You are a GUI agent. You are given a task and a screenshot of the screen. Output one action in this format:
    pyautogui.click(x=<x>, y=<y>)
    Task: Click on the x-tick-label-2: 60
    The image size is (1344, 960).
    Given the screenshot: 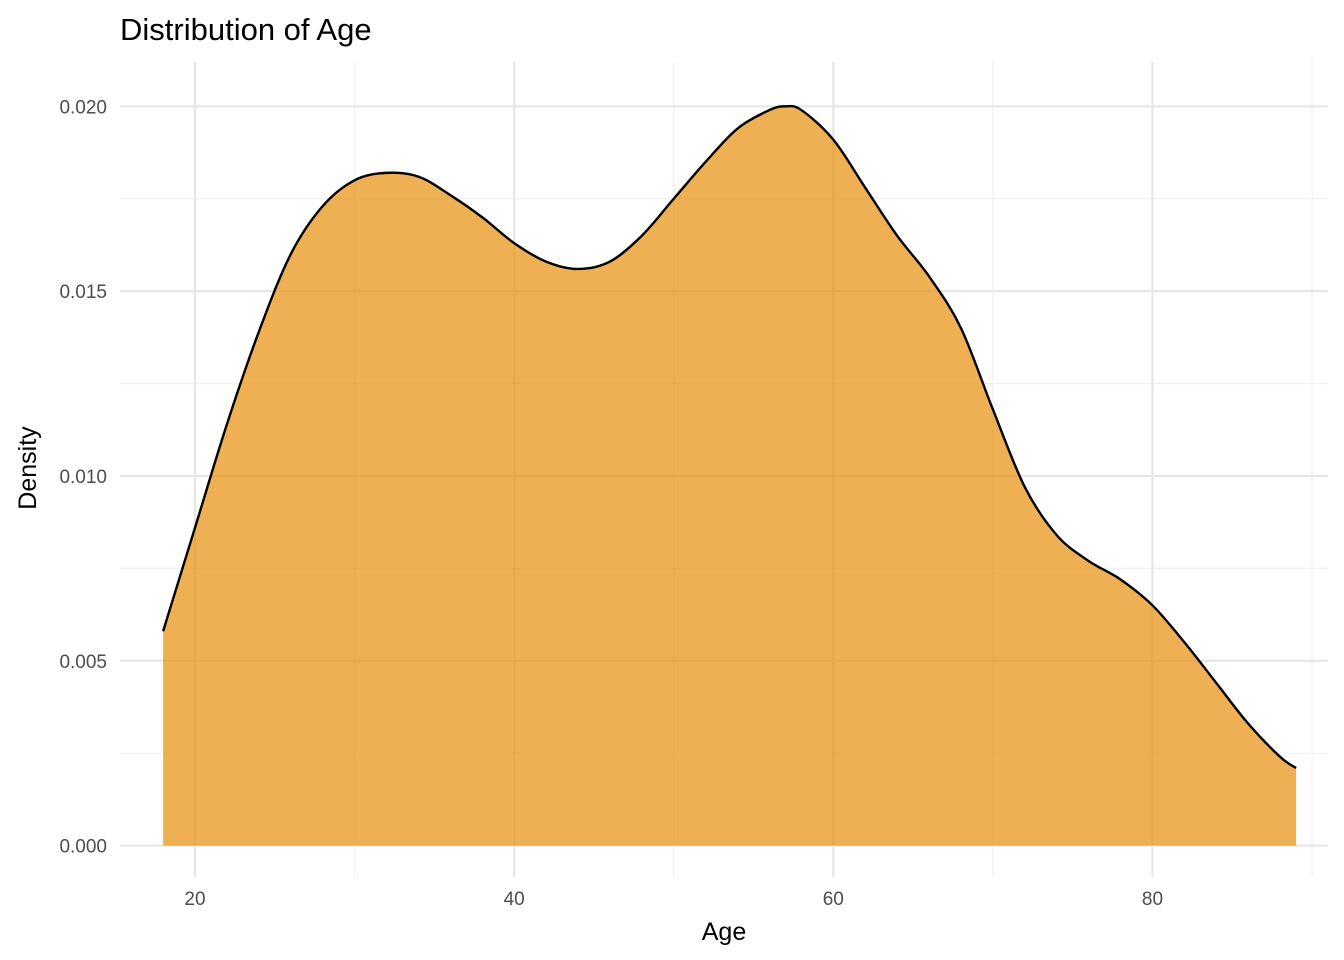 What is the action you would take?
    pyautogui.click(x=833, y=899)
    